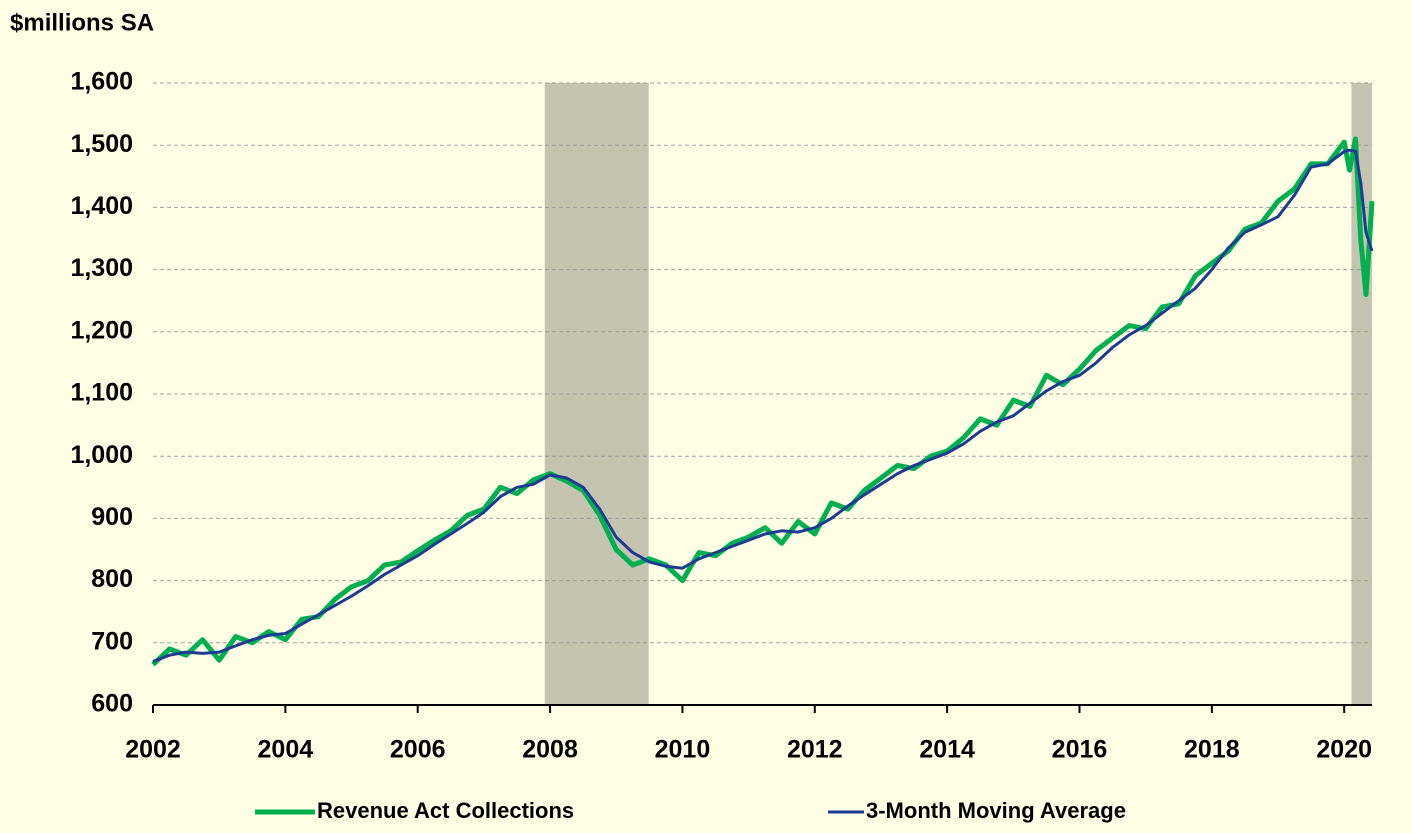 The width and height of the screenshot is (1412, 833). What do you see at coordinates (112, 704) in the screenshot?
I see `y-tick-label: 600` at bounding box center [112, 704].